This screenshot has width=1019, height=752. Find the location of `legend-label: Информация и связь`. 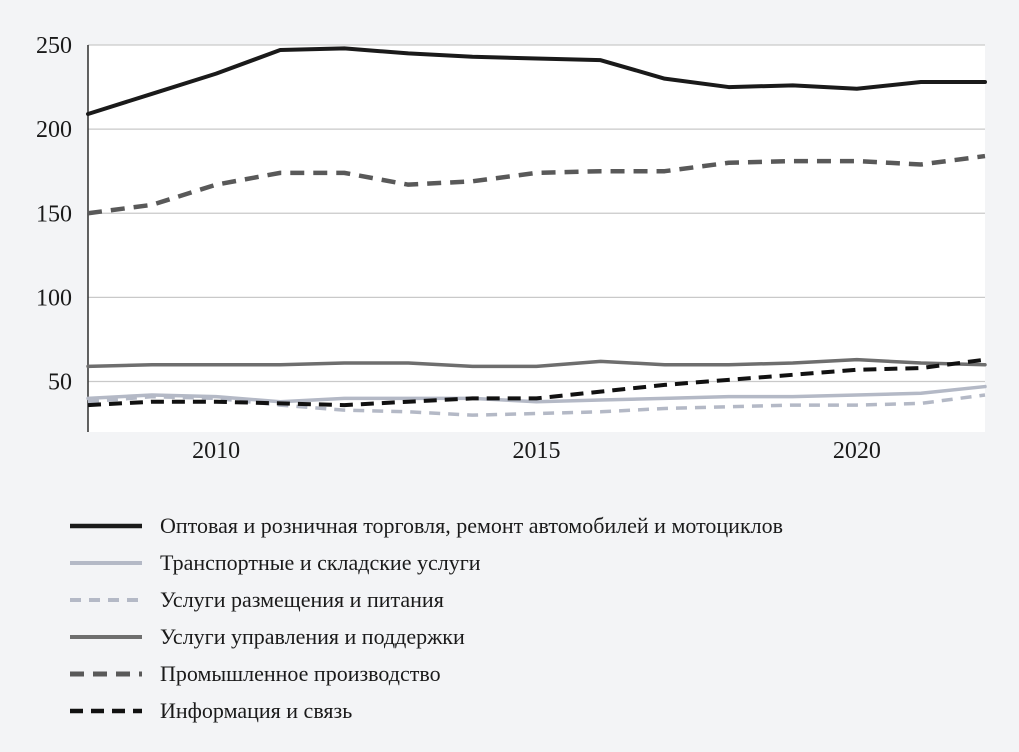

legend-label: Информация и связь is located at coordinates (256, 710).